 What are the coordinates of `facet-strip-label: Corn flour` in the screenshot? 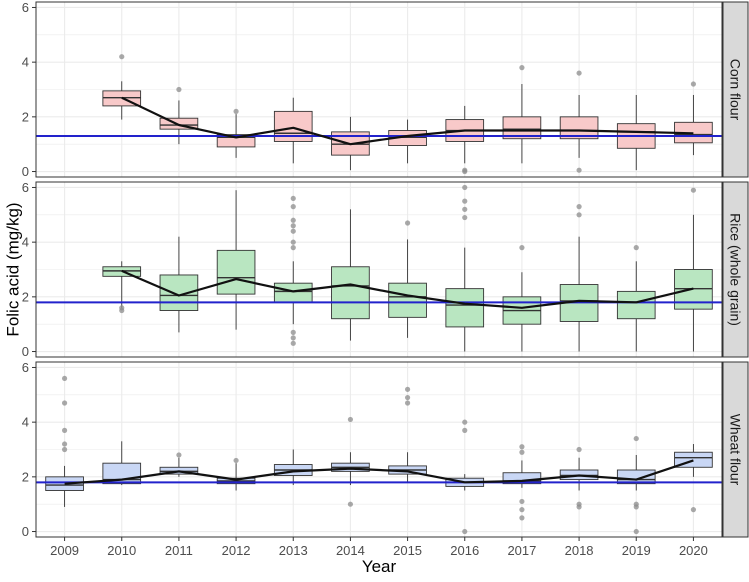 It's located at (736, 90).